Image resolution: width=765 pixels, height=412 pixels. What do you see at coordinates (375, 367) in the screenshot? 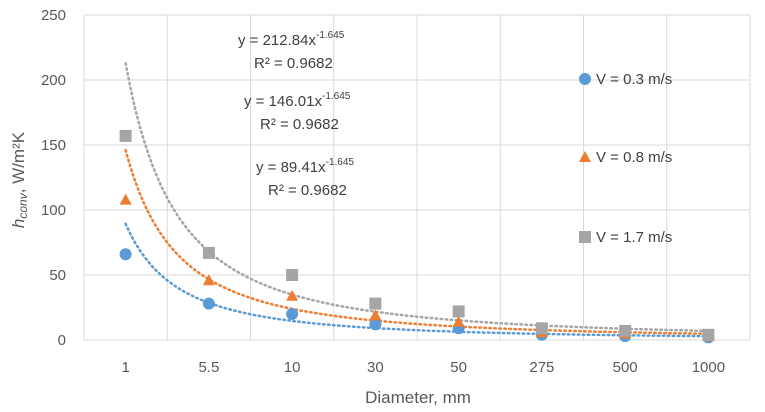
I see `x-tick-label: 30` at bounding box center [375, 367].